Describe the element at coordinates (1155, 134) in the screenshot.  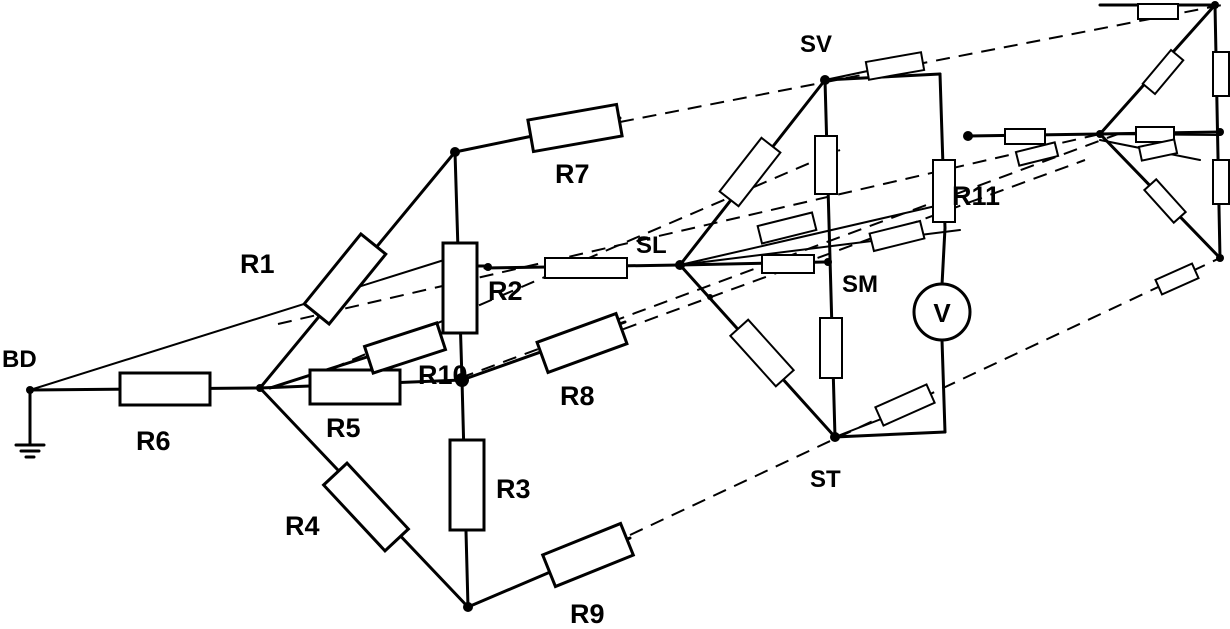
I see `resistor-right-e` at that location.